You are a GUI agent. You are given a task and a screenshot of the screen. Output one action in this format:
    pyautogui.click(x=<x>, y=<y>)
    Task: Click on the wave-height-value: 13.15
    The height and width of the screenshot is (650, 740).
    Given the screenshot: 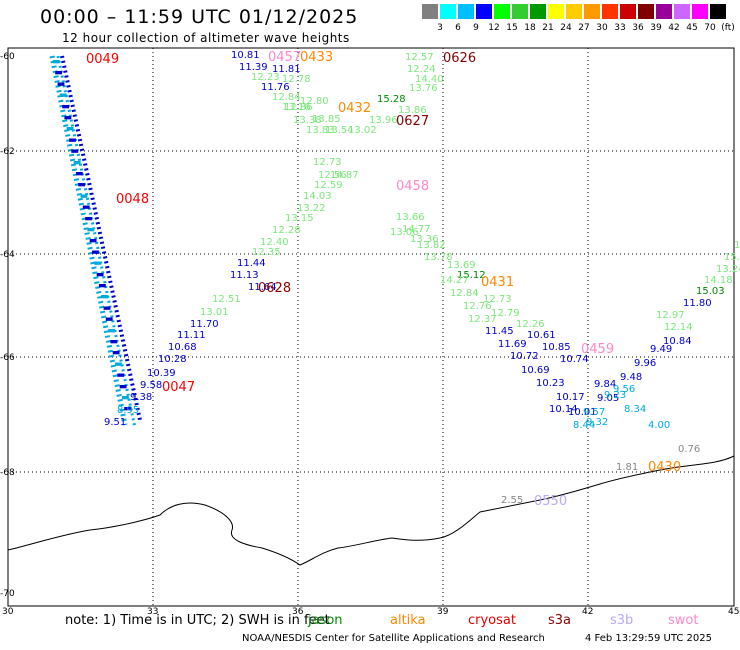 What is the action you would take?
    pyautogui.click(x=299, y=218)
    